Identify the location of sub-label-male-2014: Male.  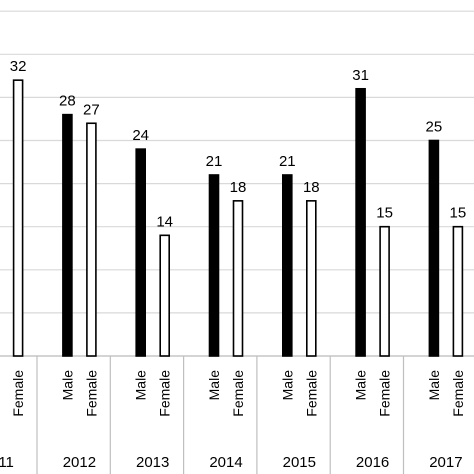
(214, 385).